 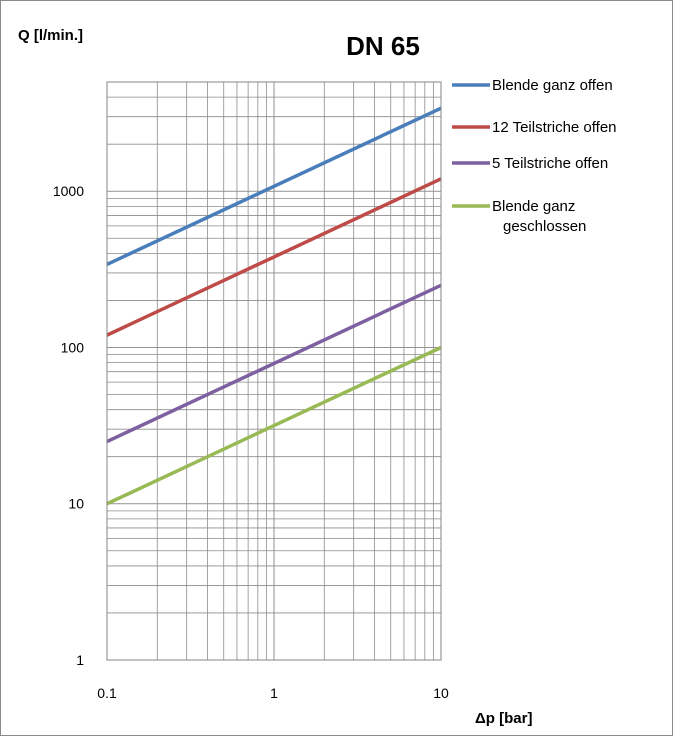 I want to click on legend-label: Blende ganz offen, so click(x=552, y=85).